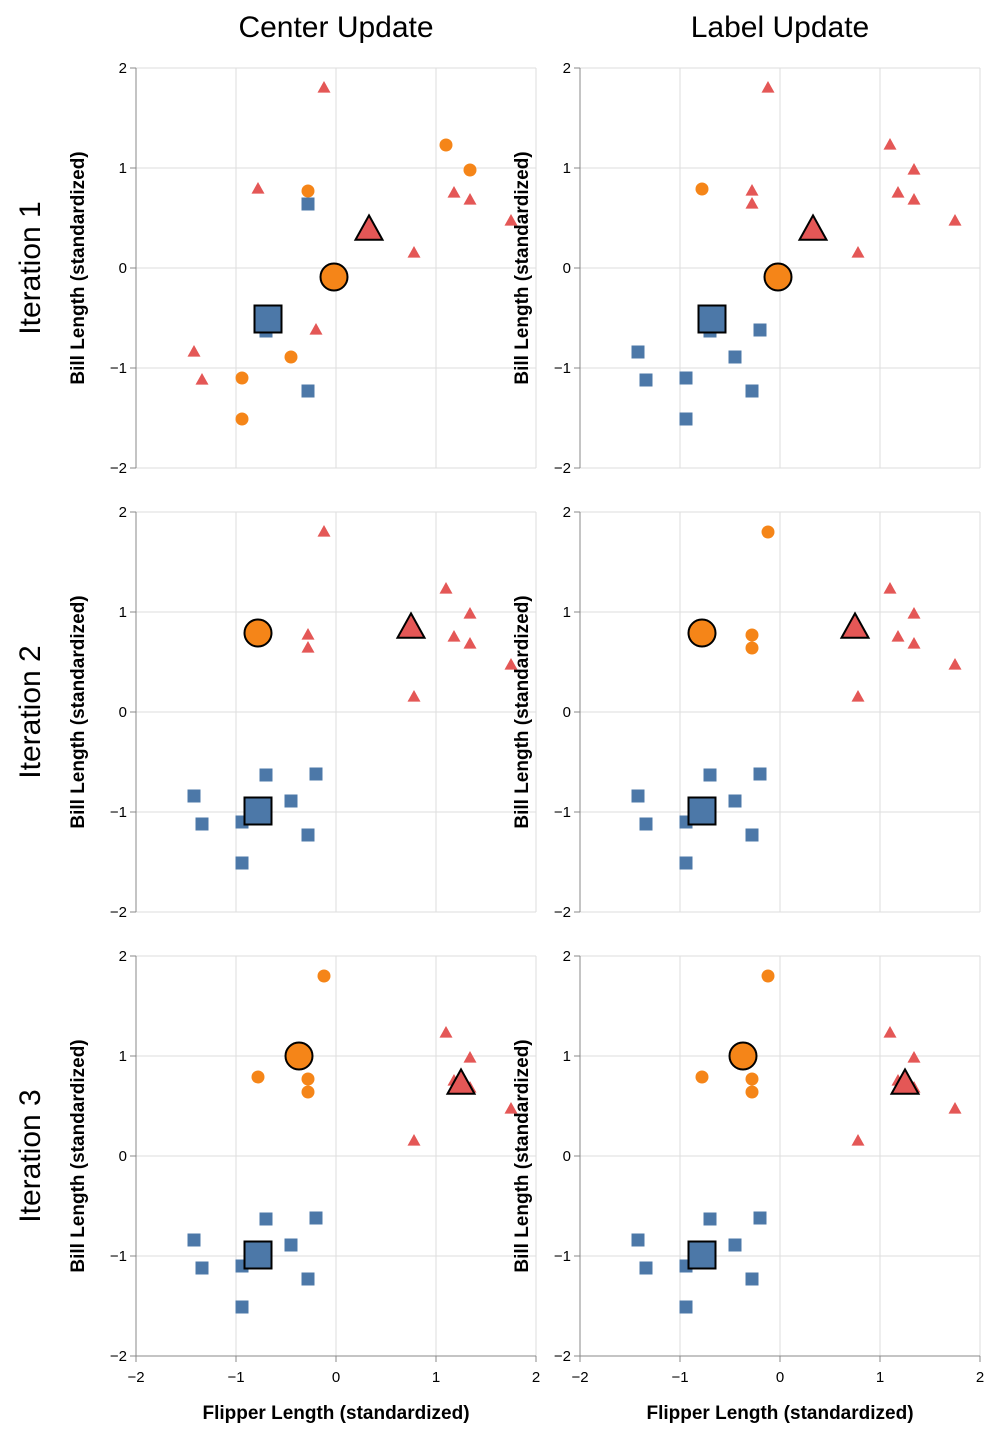  Describe the element at coordinates (30, 267) in the screenshot. I see `row-title-iteration-1: Iteration 1` at that location.